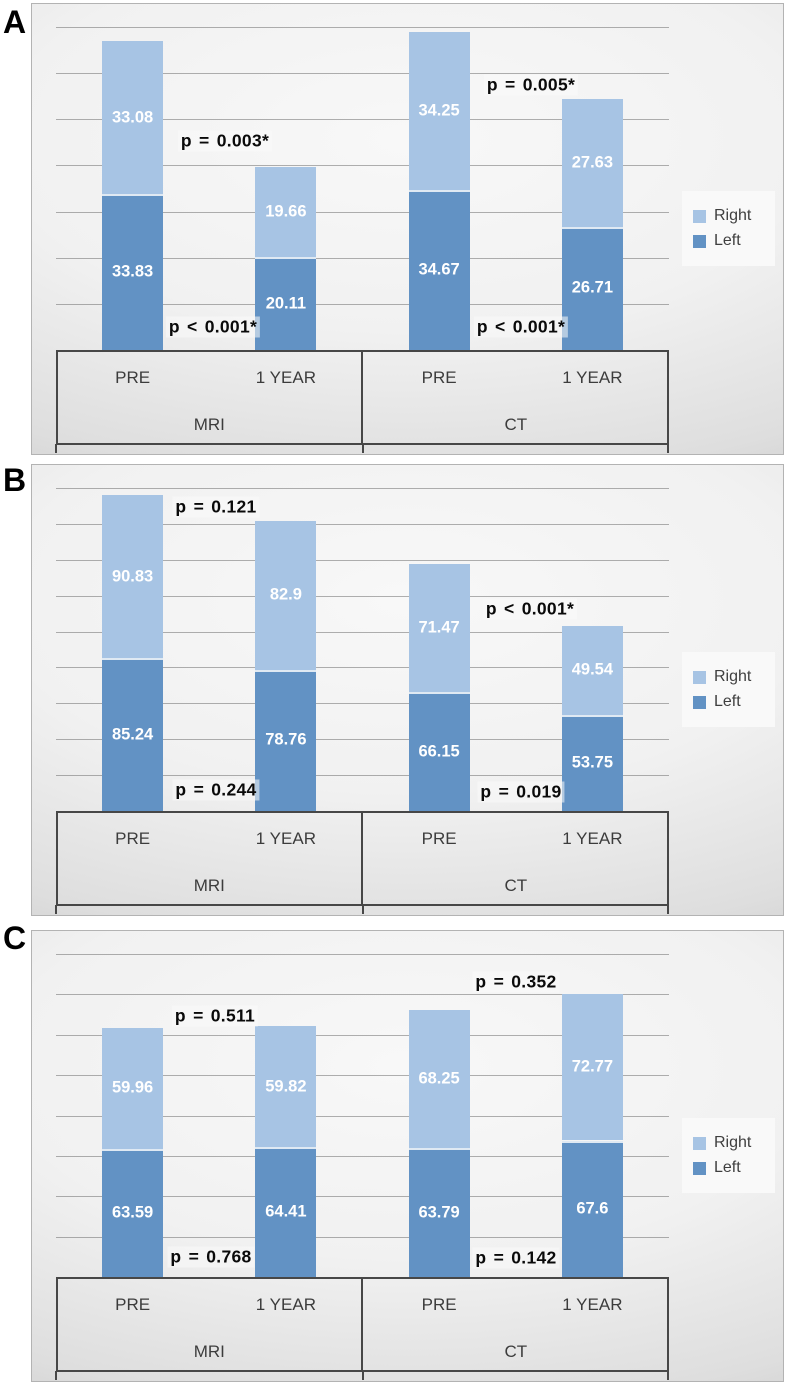 This screenshot has height=1385, width=787. Describe the element at coordinates (215, 1016) in the screenshot. I see `p-value-annotation-c-0: p = 0.511` at that location.